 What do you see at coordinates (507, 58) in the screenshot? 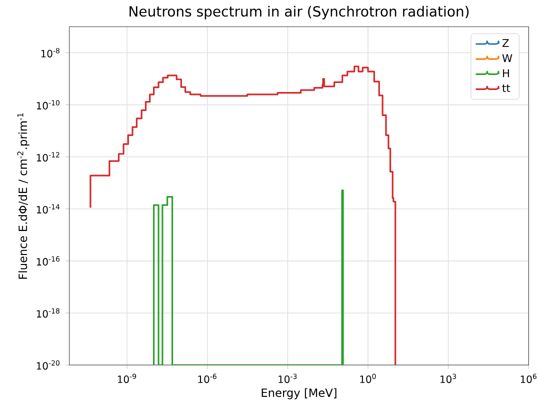
I see `legend-label: W` at bounding box center [507, 58].